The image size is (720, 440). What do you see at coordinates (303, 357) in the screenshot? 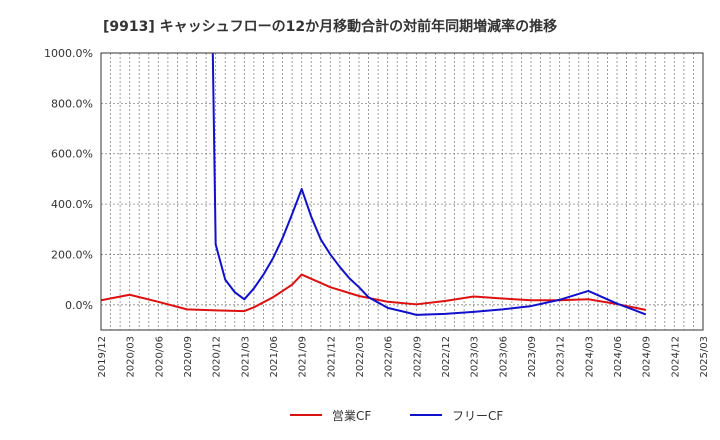
I see `x-tick-label: 2021/09` at bounding box center [303, 357].